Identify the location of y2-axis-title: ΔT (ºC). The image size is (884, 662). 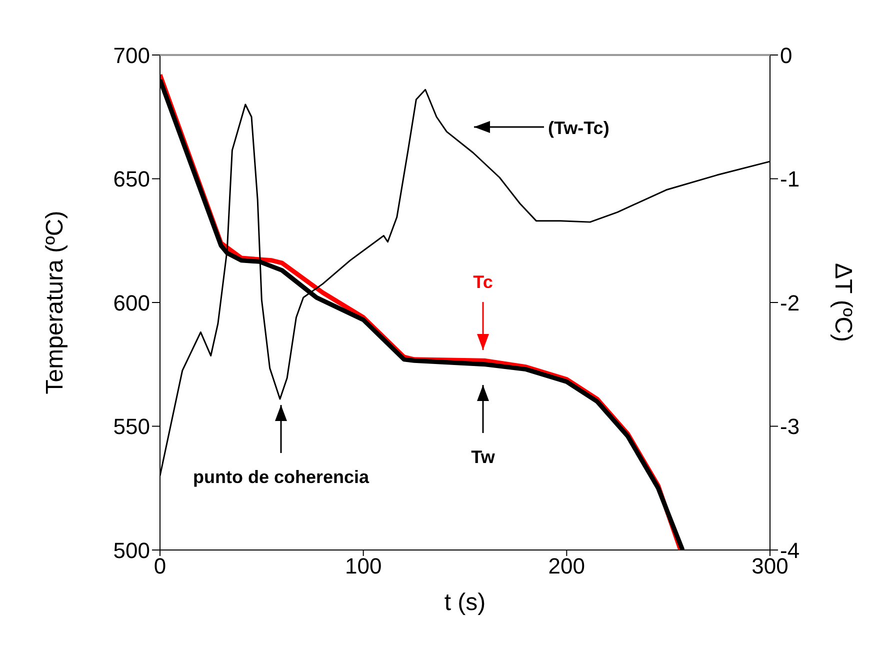
(842, 302).